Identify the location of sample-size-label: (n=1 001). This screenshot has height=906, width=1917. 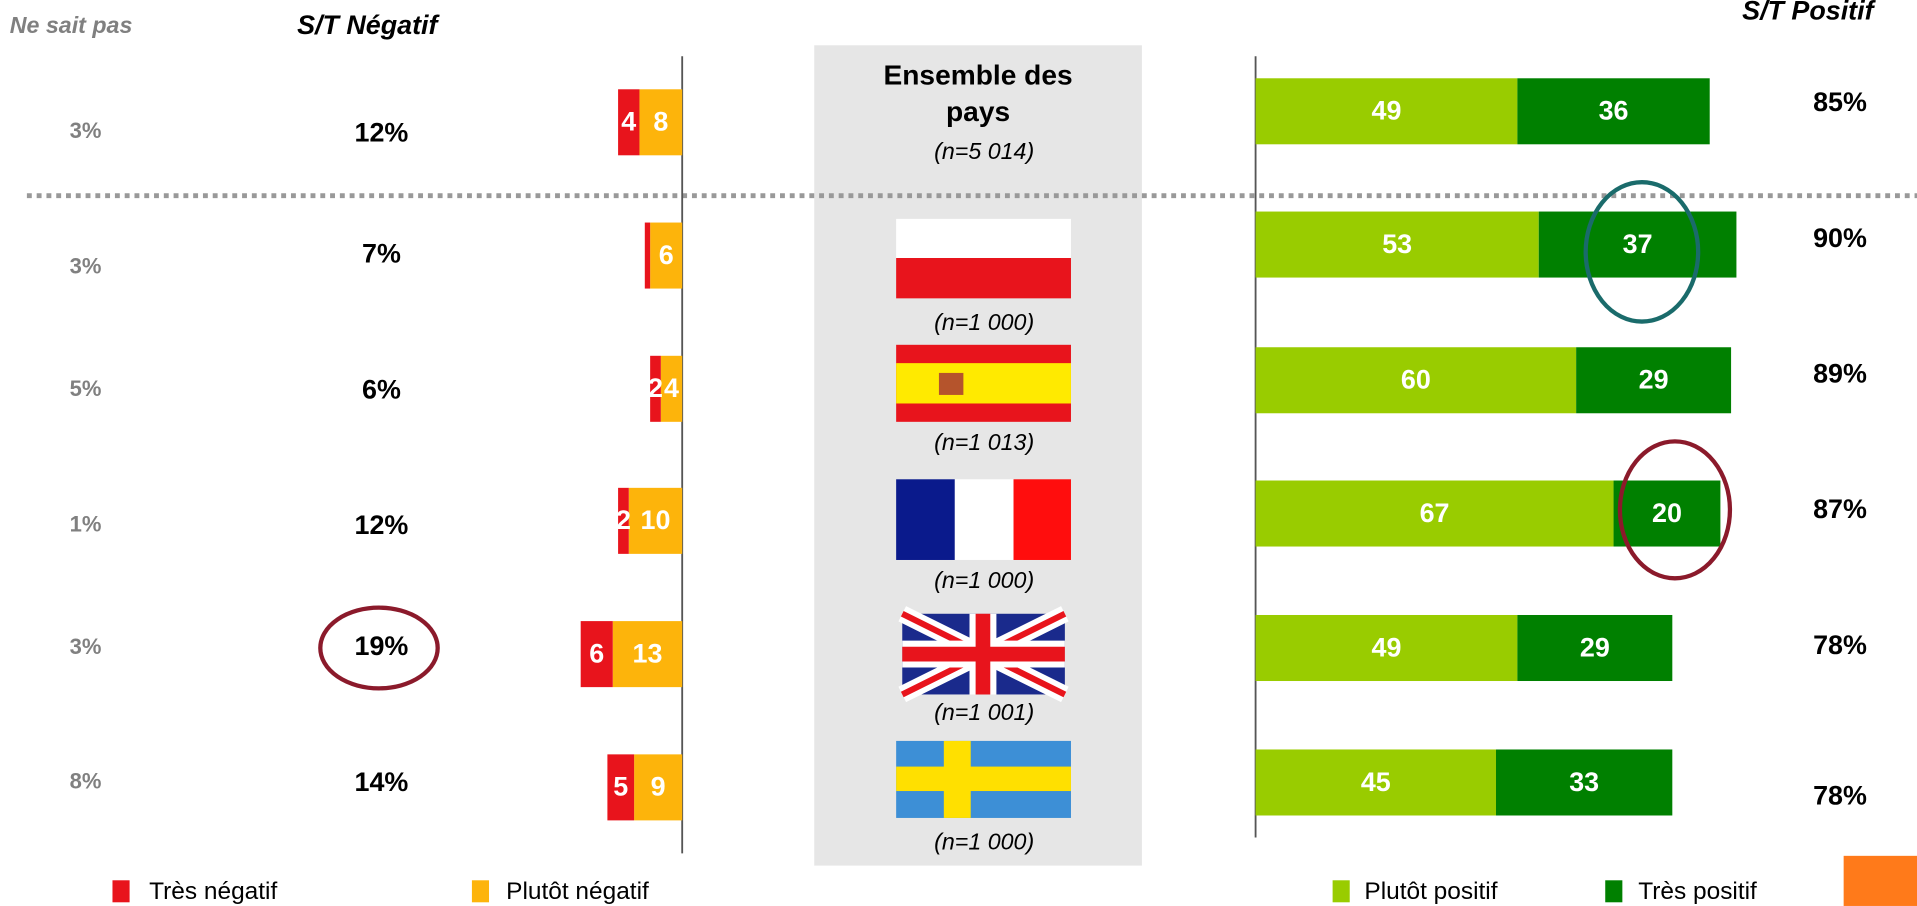
(984, 712).